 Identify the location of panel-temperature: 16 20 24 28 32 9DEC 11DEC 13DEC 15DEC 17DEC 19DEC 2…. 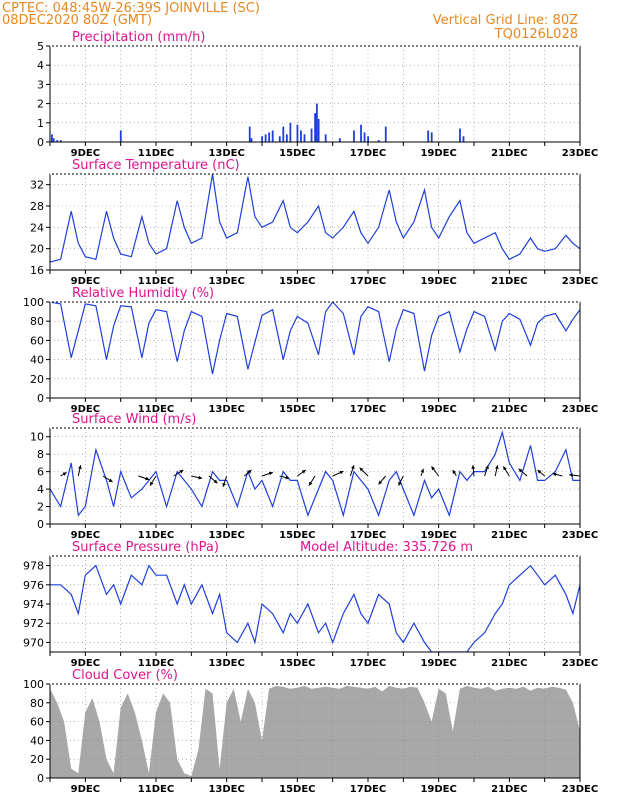
(314, 222).